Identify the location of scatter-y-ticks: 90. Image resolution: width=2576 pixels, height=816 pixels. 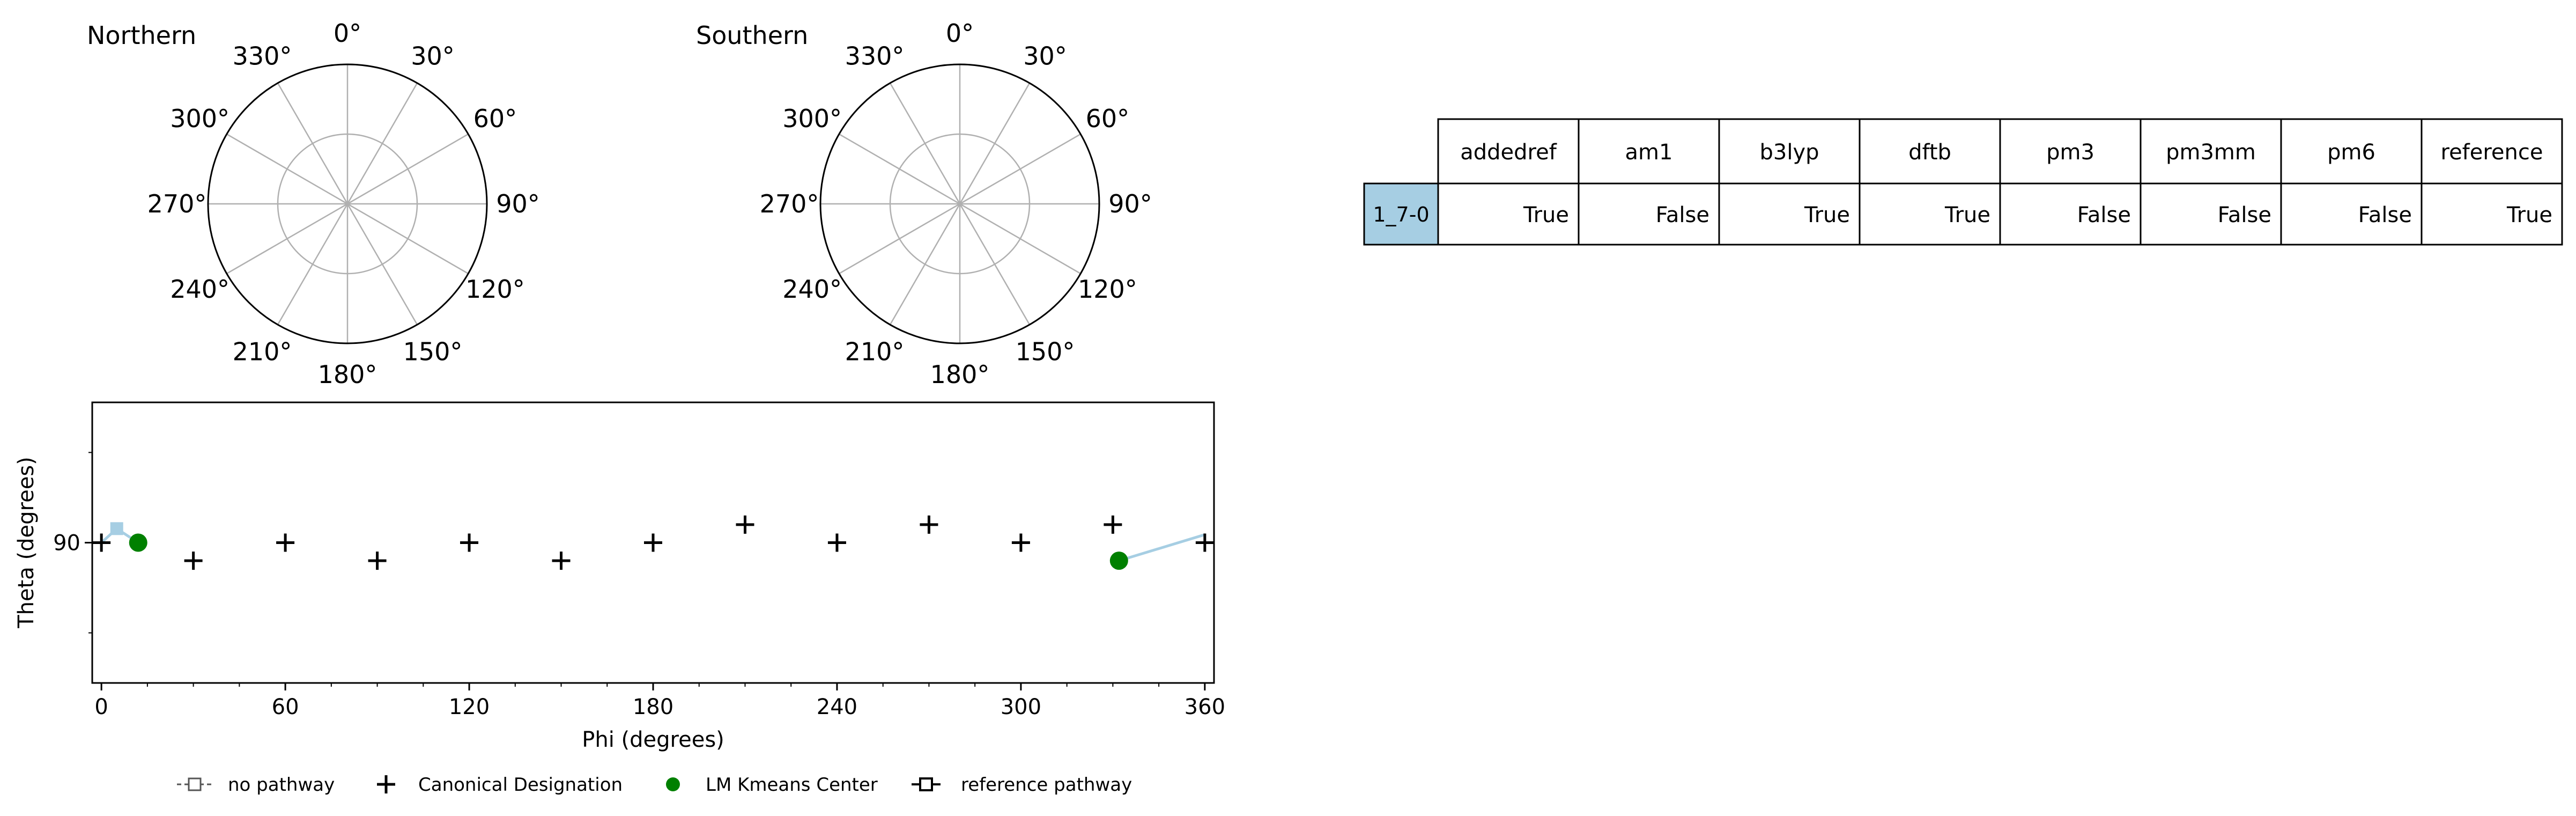
(72, 543).